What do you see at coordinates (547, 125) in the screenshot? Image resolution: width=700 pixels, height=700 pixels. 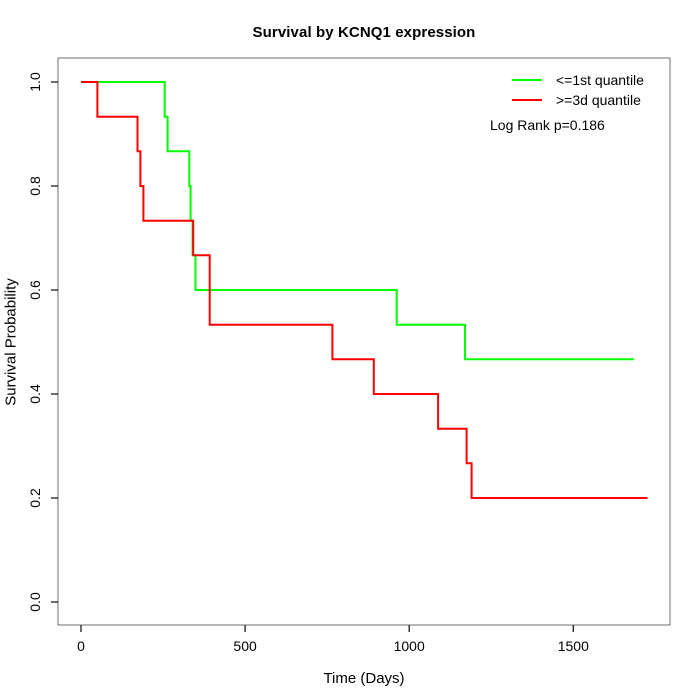 I see `log-rank-annotation: Log Rank p=0.186` at bounding box center [547, 125].